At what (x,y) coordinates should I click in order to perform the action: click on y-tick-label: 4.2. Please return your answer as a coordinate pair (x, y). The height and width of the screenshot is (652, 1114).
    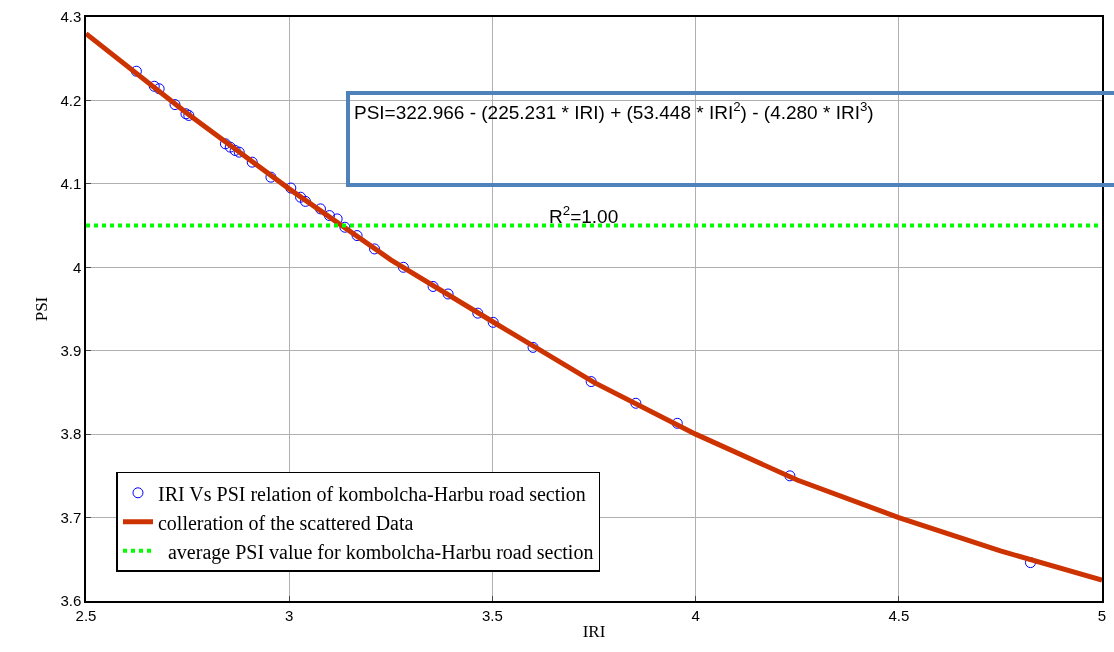
    Looking at the image, I should click on (71, 100).